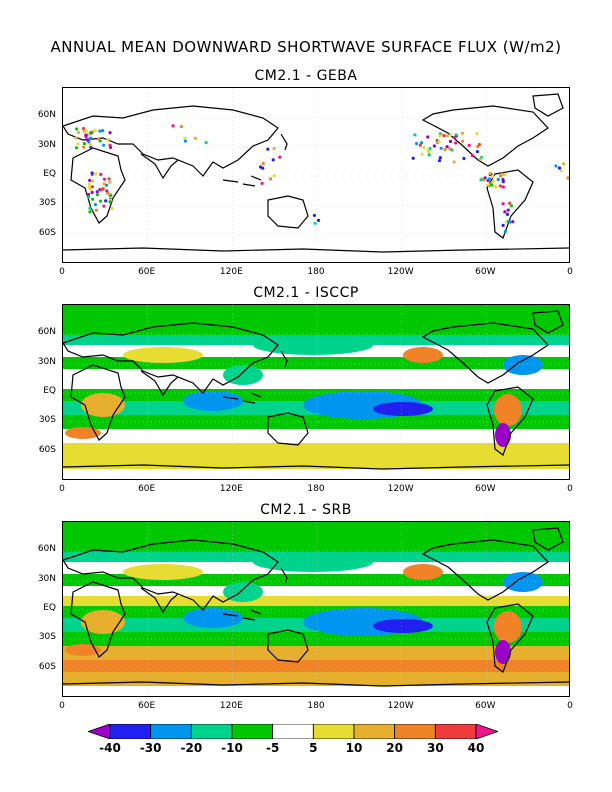 This screenshot has height=792, width=612. I want to click on panel-title-geba: CM2.1 - GEBA, so click(306, 76).